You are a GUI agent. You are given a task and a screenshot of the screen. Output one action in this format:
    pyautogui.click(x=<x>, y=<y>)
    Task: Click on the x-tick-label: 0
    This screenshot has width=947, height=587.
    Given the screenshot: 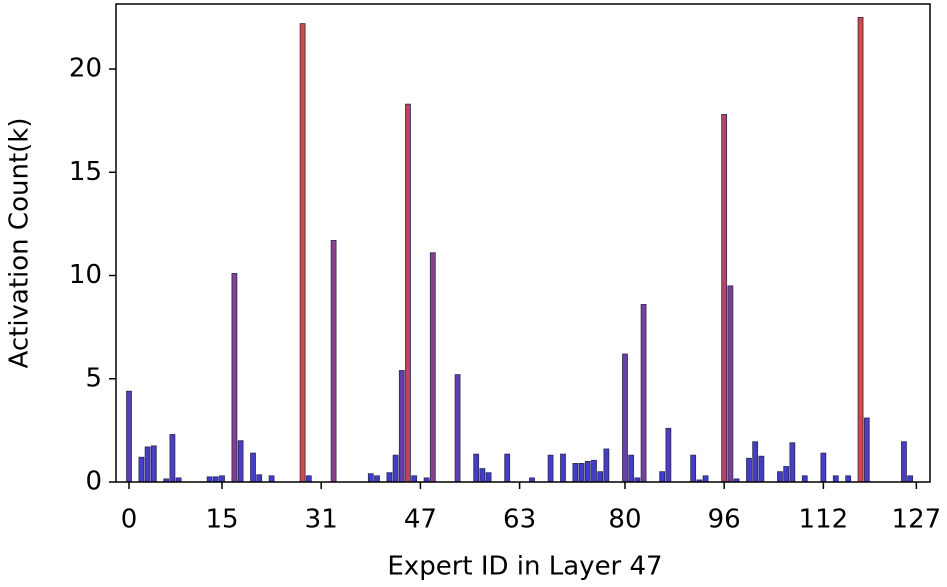 What is the action you would take?
    pyautogui.click(x=129, y=520)
    